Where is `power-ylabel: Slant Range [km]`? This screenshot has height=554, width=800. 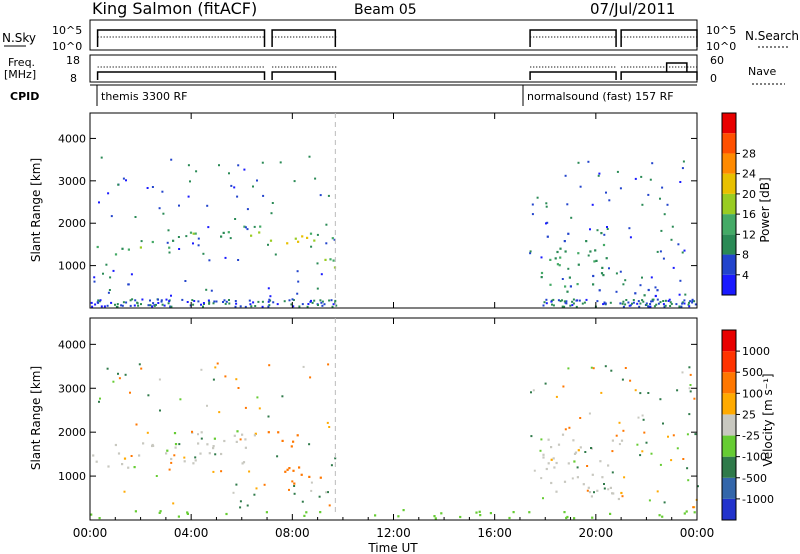 power-ylabel: Slant Range [km] is located at coordinates (36, 210).